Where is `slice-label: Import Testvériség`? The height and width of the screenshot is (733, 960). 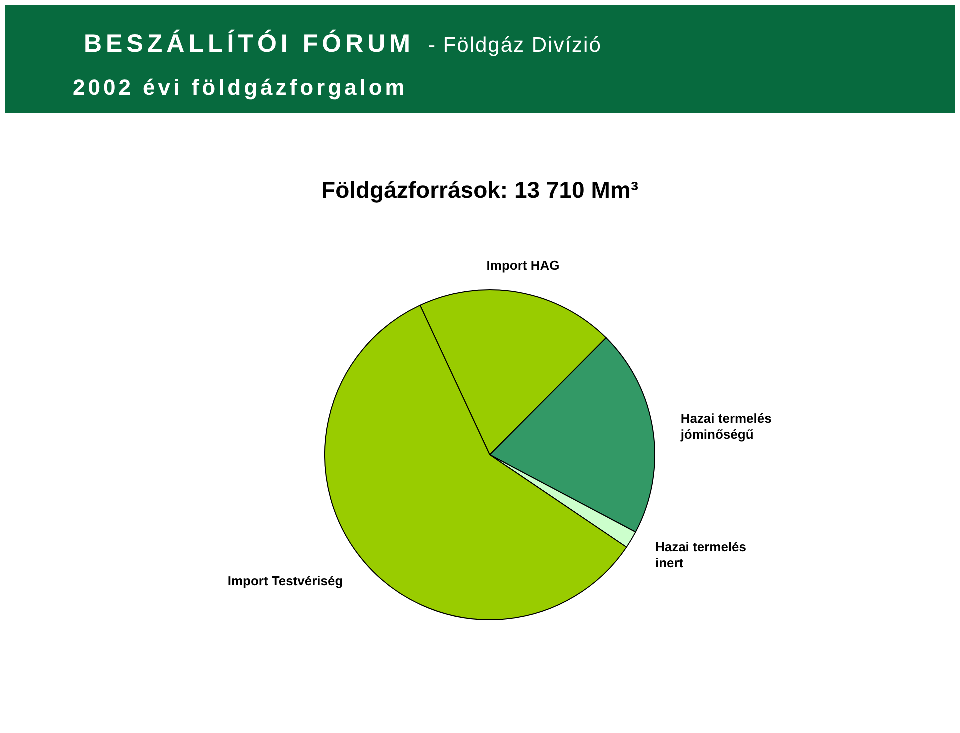 slice-label: Import Testvériség is located at coordinates (286, 580).